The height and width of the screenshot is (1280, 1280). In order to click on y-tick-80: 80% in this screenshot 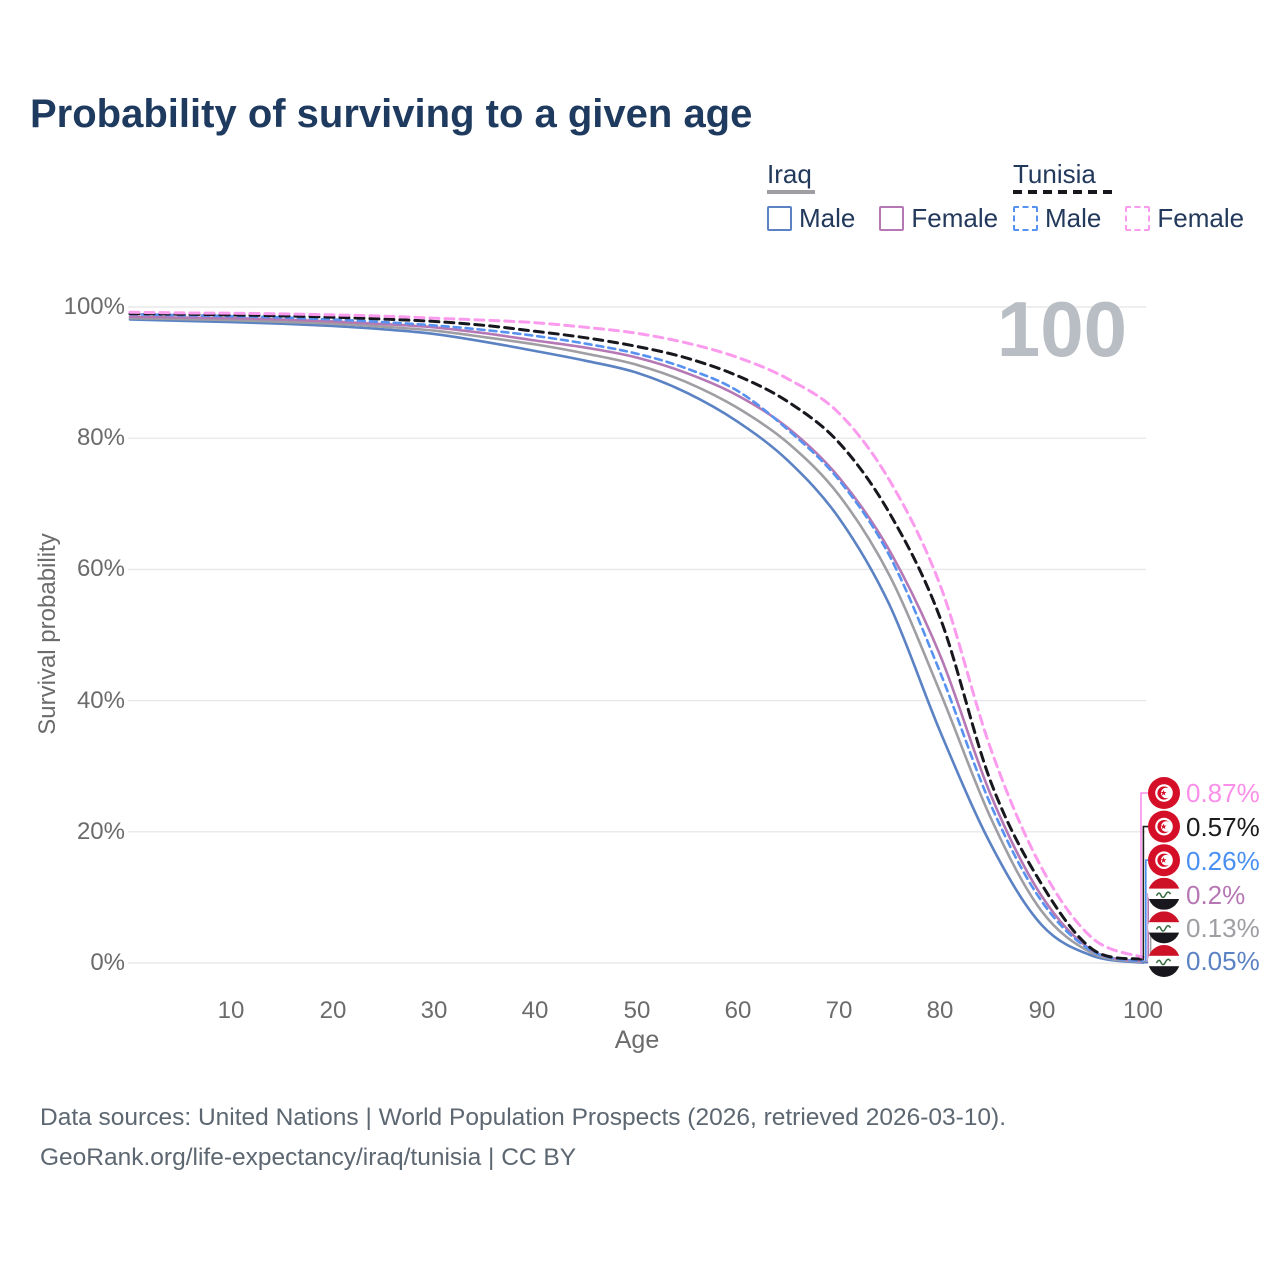, I will do `click(100, 437)`.